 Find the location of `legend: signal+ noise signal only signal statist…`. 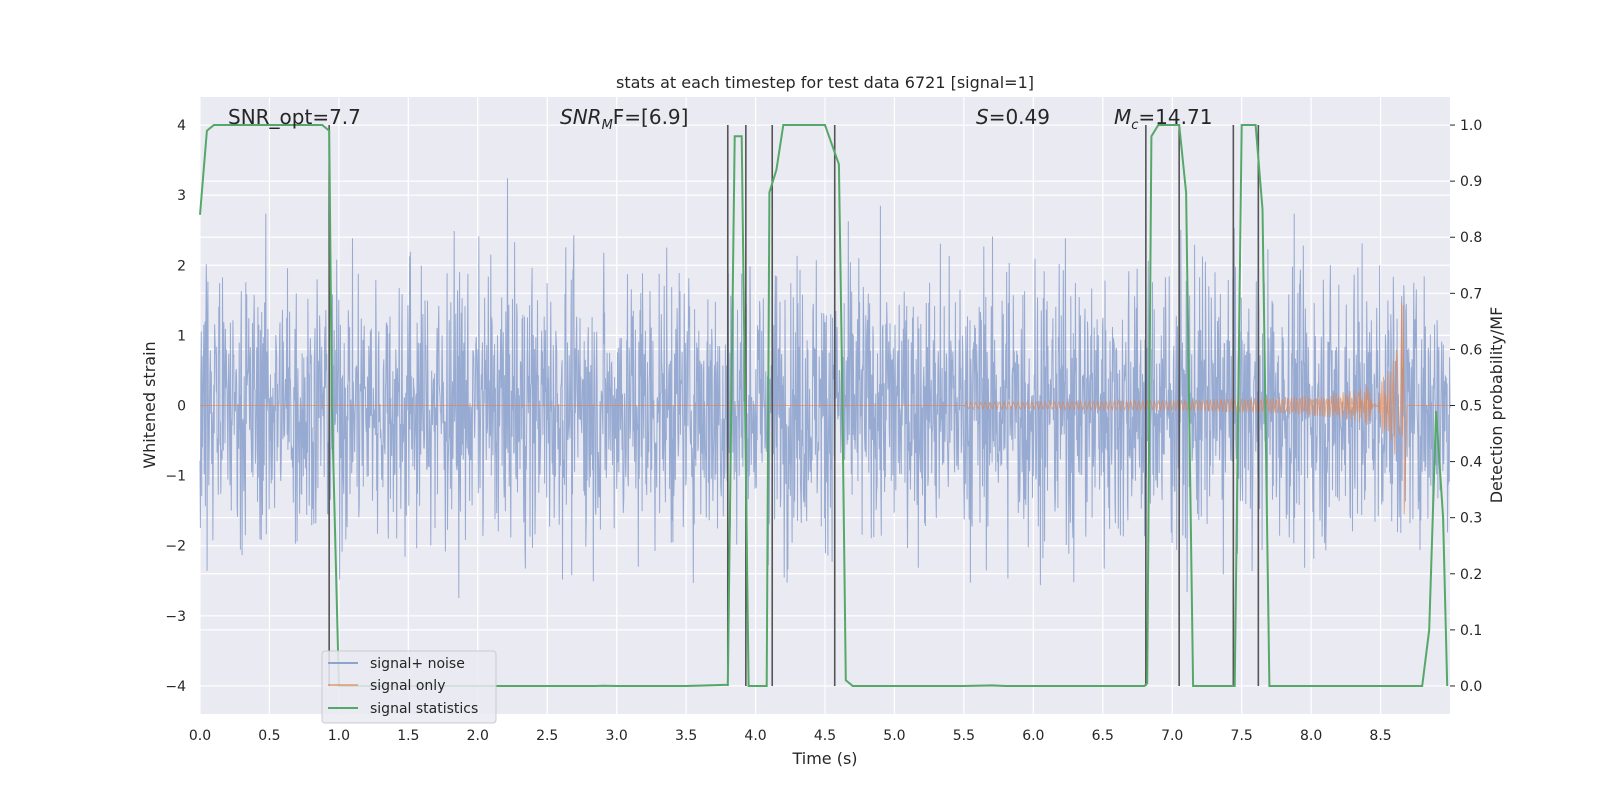

legend: signal+ noise signal only signal statist… is located at coordinates (409, 687).